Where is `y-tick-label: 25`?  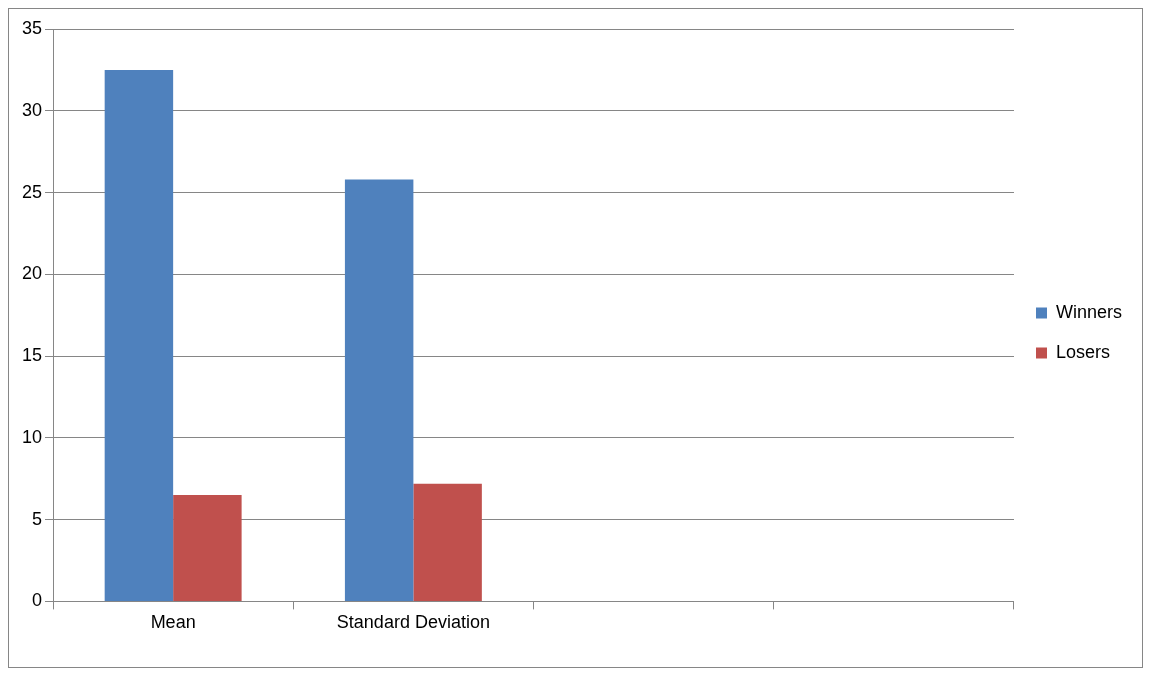 y-tick-label: 25 is located at coordinates (32, 191).